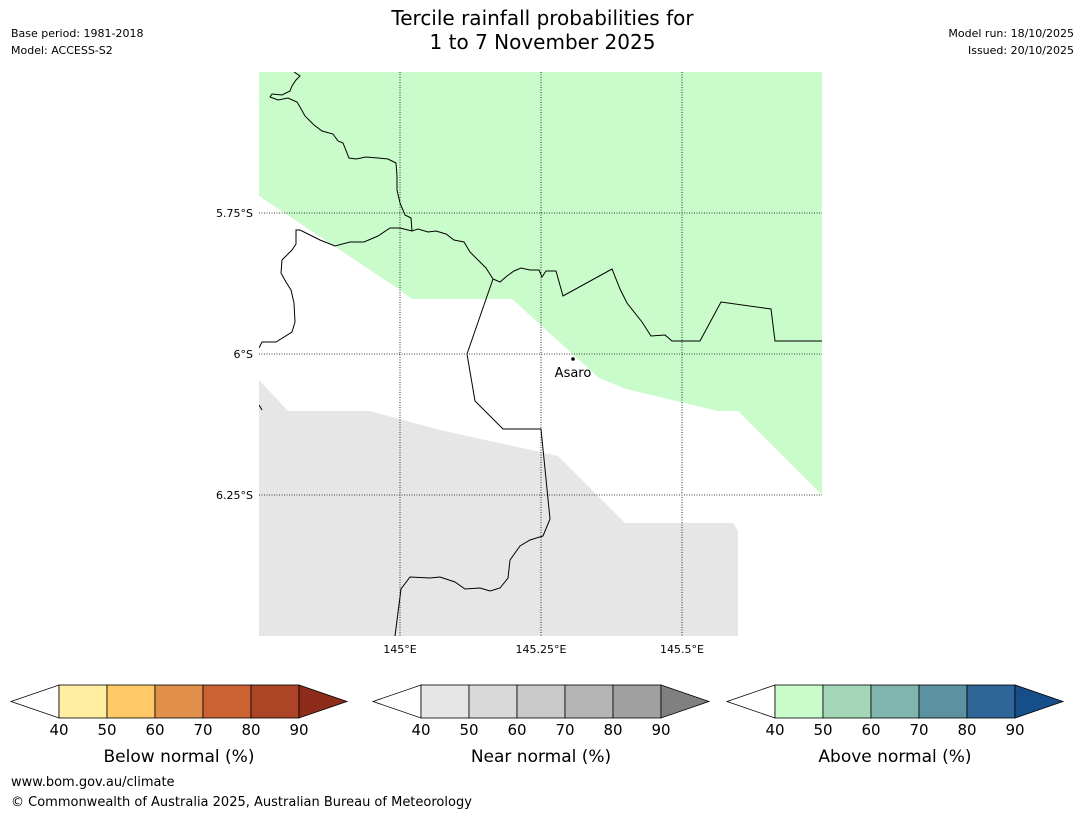 Image resolution: width=1085 pixels, height=816 pixels. What do you see at coordinates (1020, 50) in the screenshot?
I see `issued-date: Issued: 20/10/2025` at bounding box center [1020, 50].